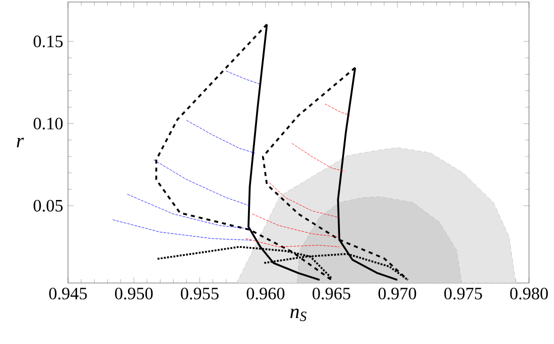 This screenshot has width=554, height=344. What do you see at coordinates (463, 294) in the screenshot?
I see `x-tick-label: 0.975` at bounding box center [463, 294].